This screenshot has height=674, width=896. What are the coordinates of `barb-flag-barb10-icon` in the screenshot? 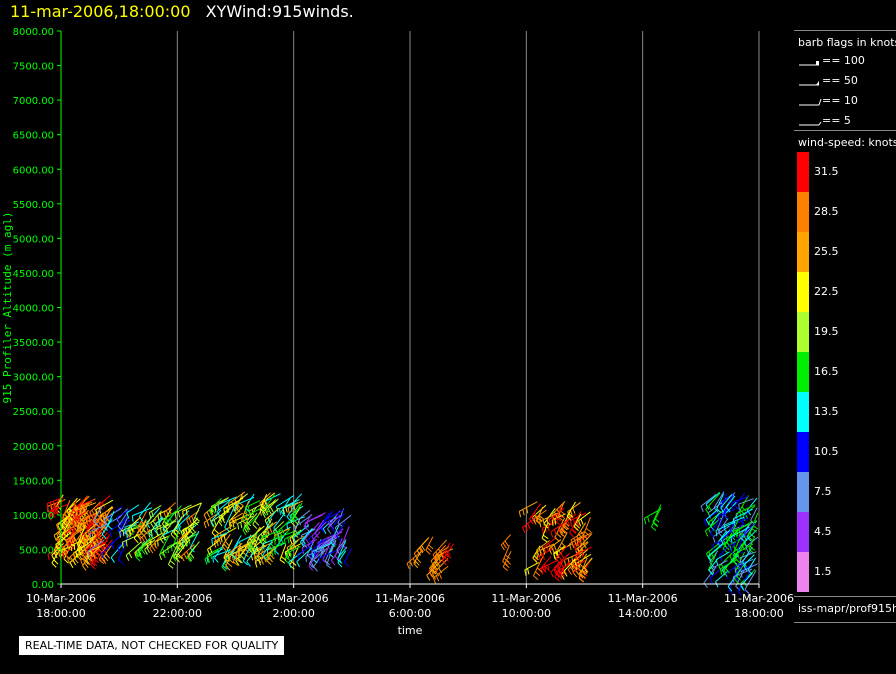 It's located at (810, 102).